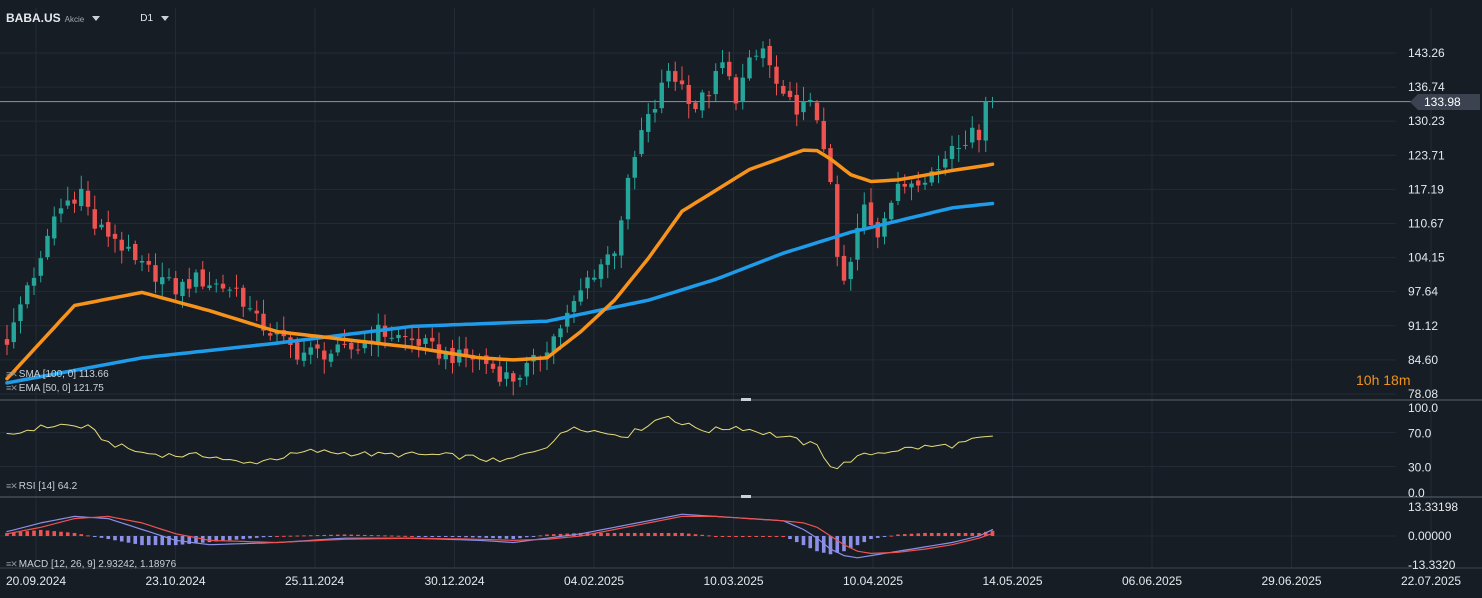  Describe the element at coordinates (147, 18) in the screenshot. I see `timeframe-selector: D1` at that location.